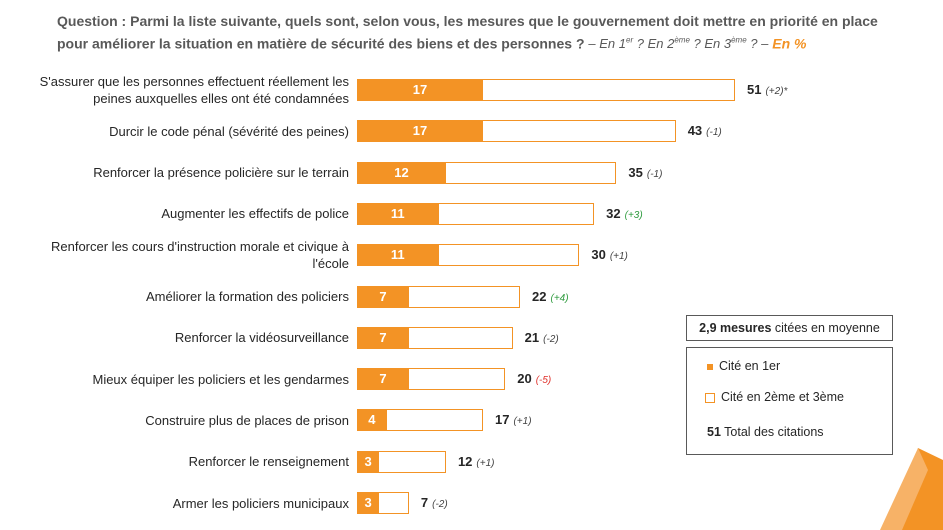  What do you see at coordinates (827, 328) in the screenshot?
I see `average-text: citées en moyenne` at bounding box center [827, 328].